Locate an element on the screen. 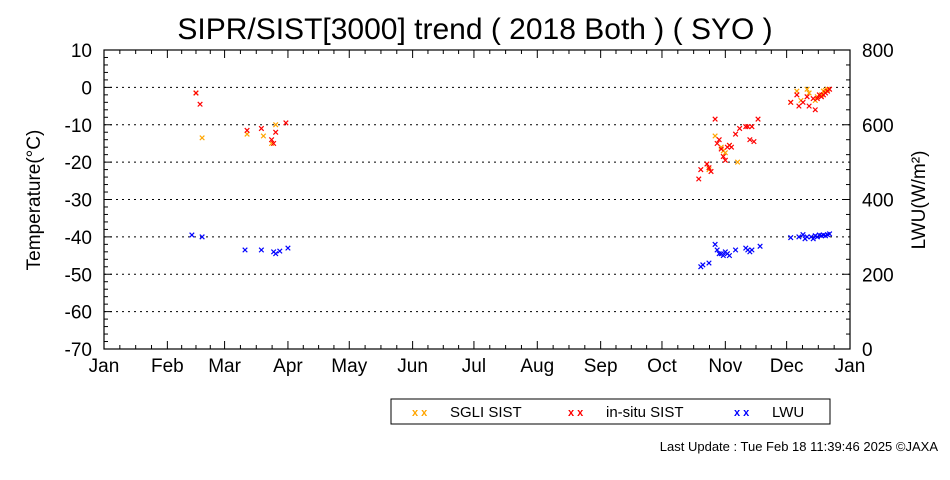 The image size is (950, 480). y-tick-label: -60 is located at coordinates (78, 313).